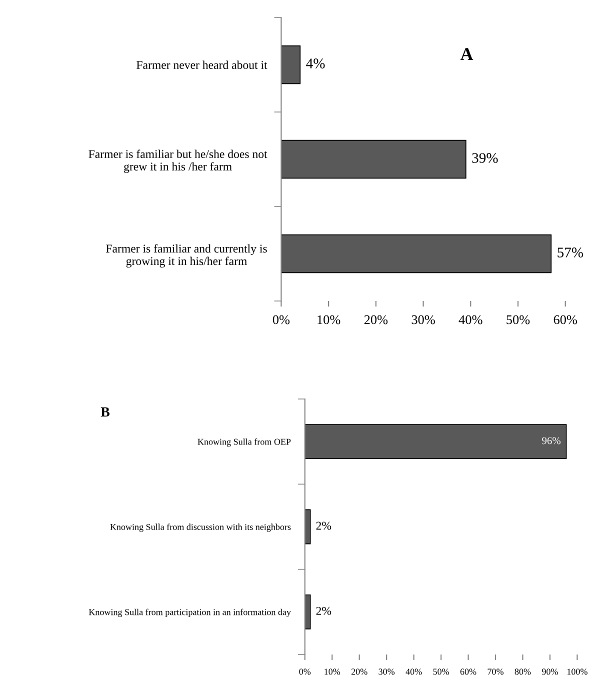 This screenshot has height=700, width=592. I want to click on data-label: 96%, so click(551, 440).